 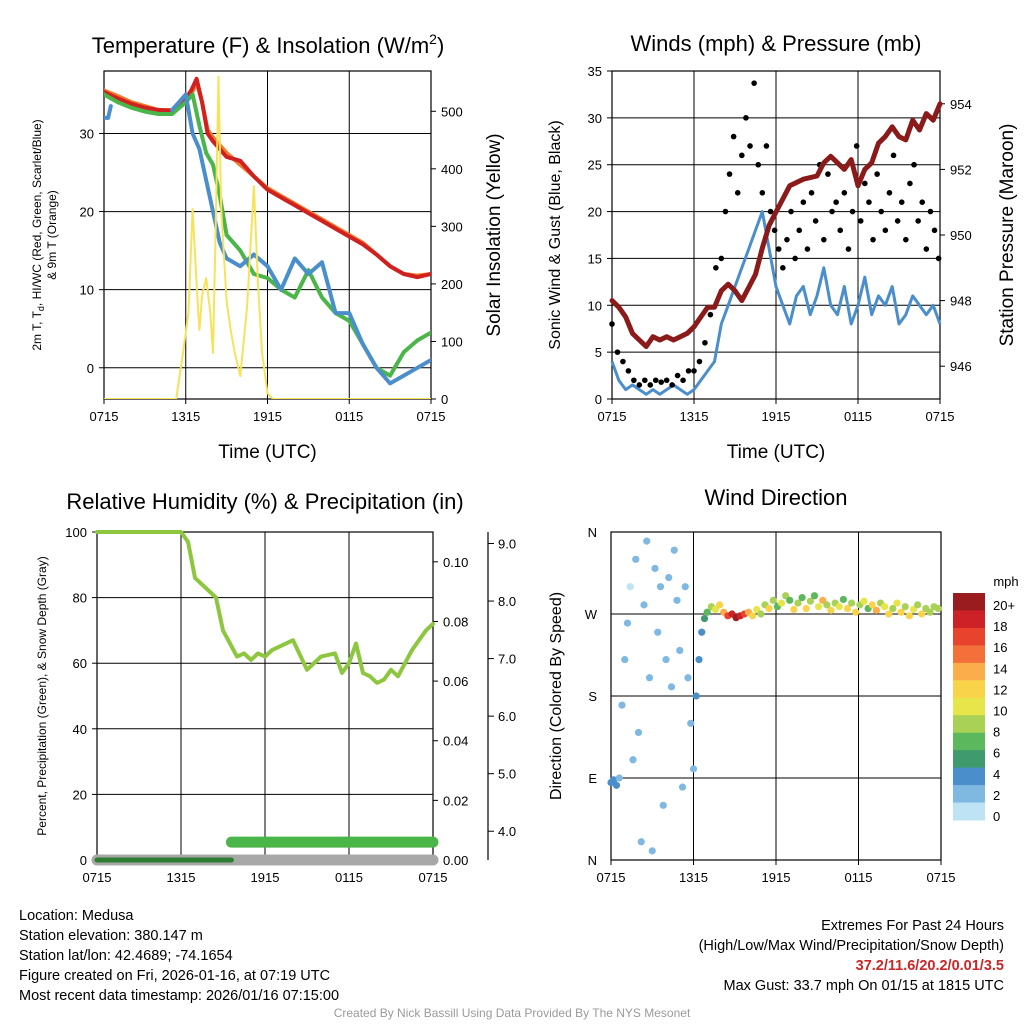 What do you see at coordinates (349, 416) in the screenshot?
I see `temp-xtick-label: 0115` at bounding box center [349, 416].